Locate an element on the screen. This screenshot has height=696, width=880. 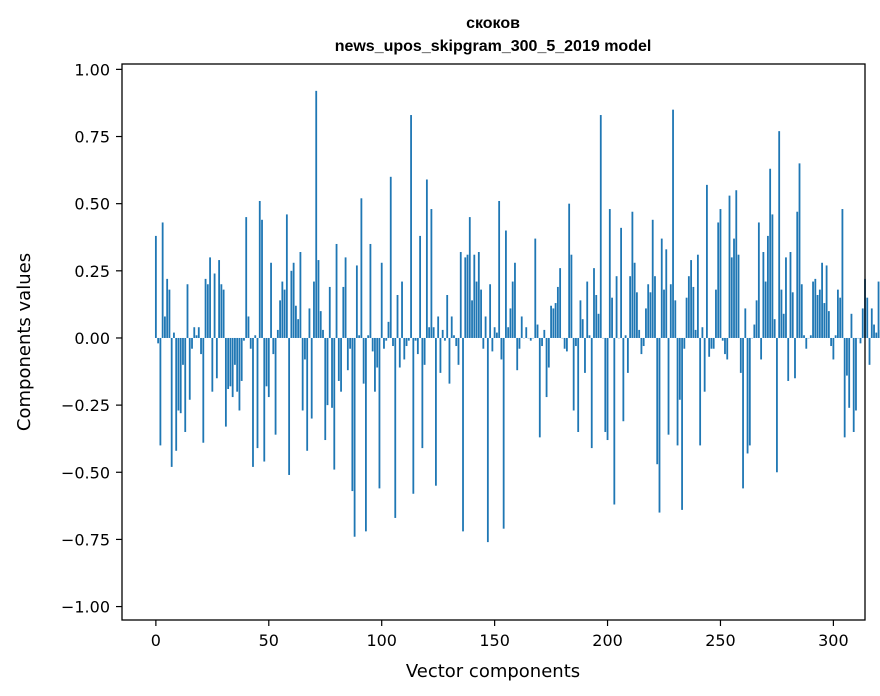
x-tick-label-0: 0 is located at coordinates (156, 640).